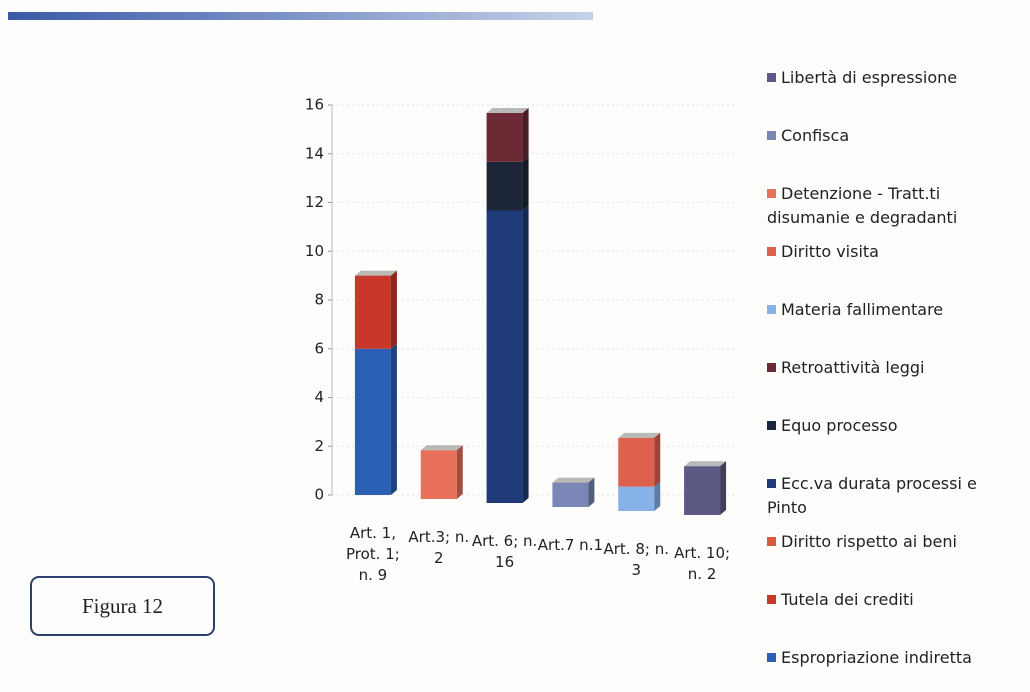  I want to click on y-tick-label: 16, so click(314, 105).